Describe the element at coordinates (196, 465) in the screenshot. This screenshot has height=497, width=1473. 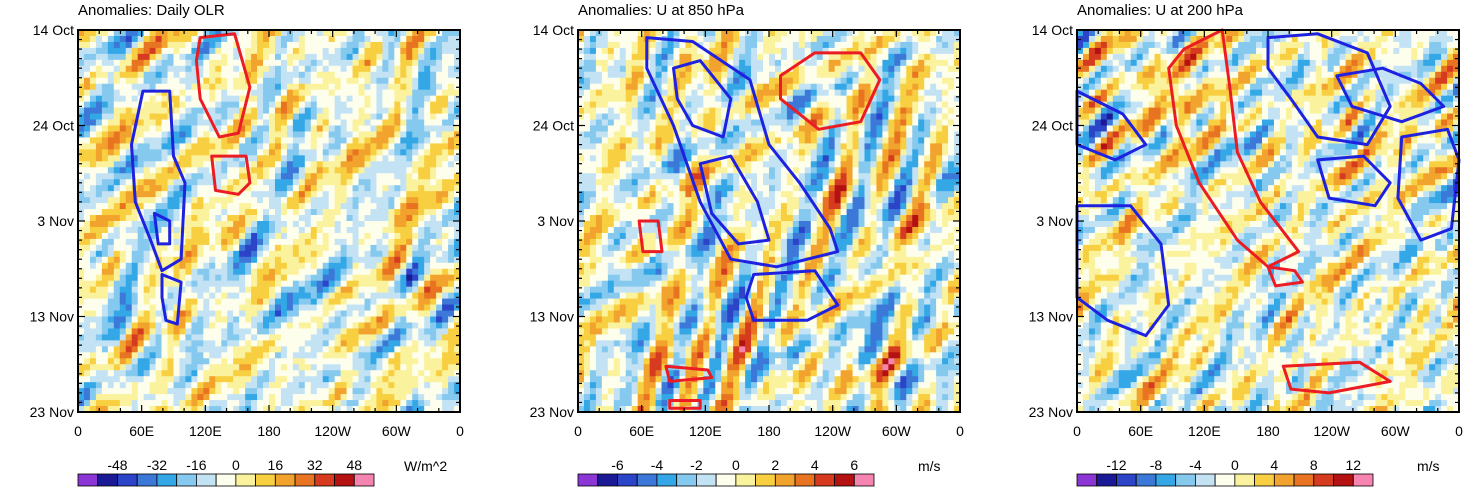
I see `colorbar-label: -16` at that location.